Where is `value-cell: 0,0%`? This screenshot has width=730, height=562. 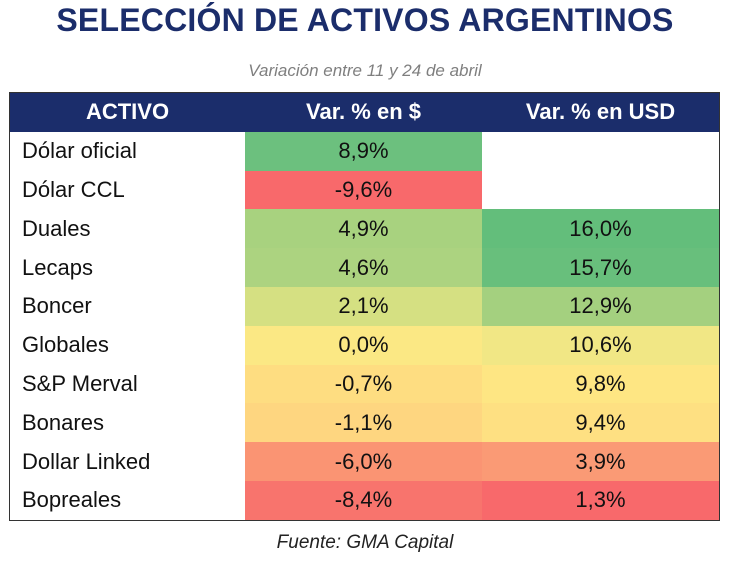 value-cell: 0,0% is located at coordinates (363, 345).